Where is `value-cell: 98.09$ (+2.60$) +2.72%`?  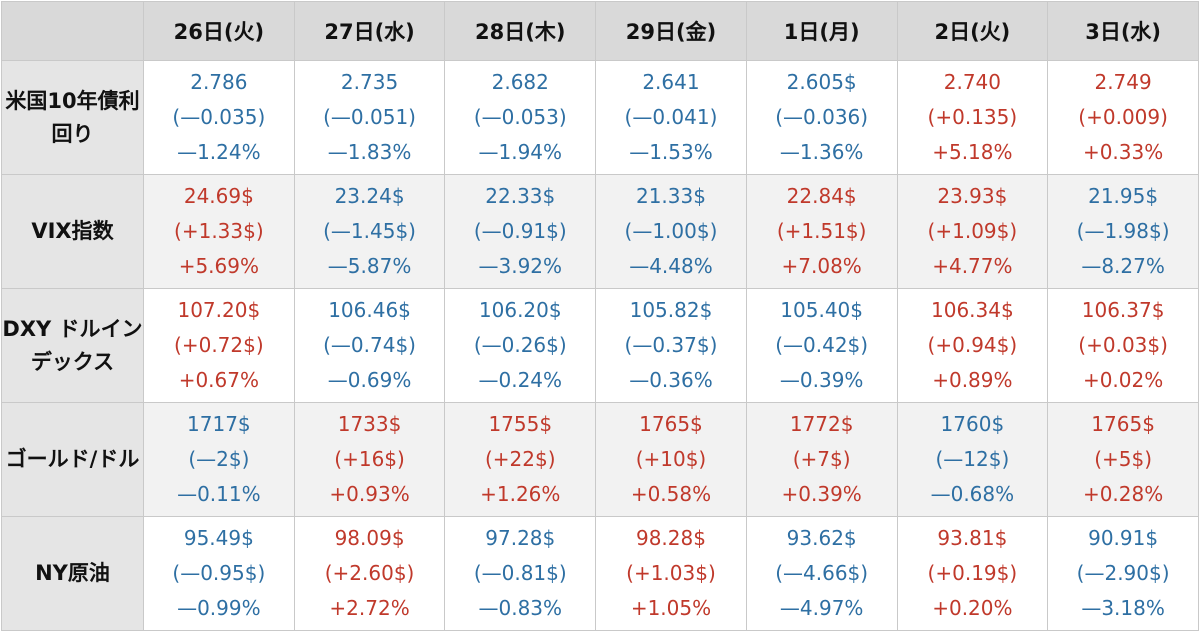
value-cell: 98.09$ (+2.60$) +2.72% is located at coordinates (369, 573).